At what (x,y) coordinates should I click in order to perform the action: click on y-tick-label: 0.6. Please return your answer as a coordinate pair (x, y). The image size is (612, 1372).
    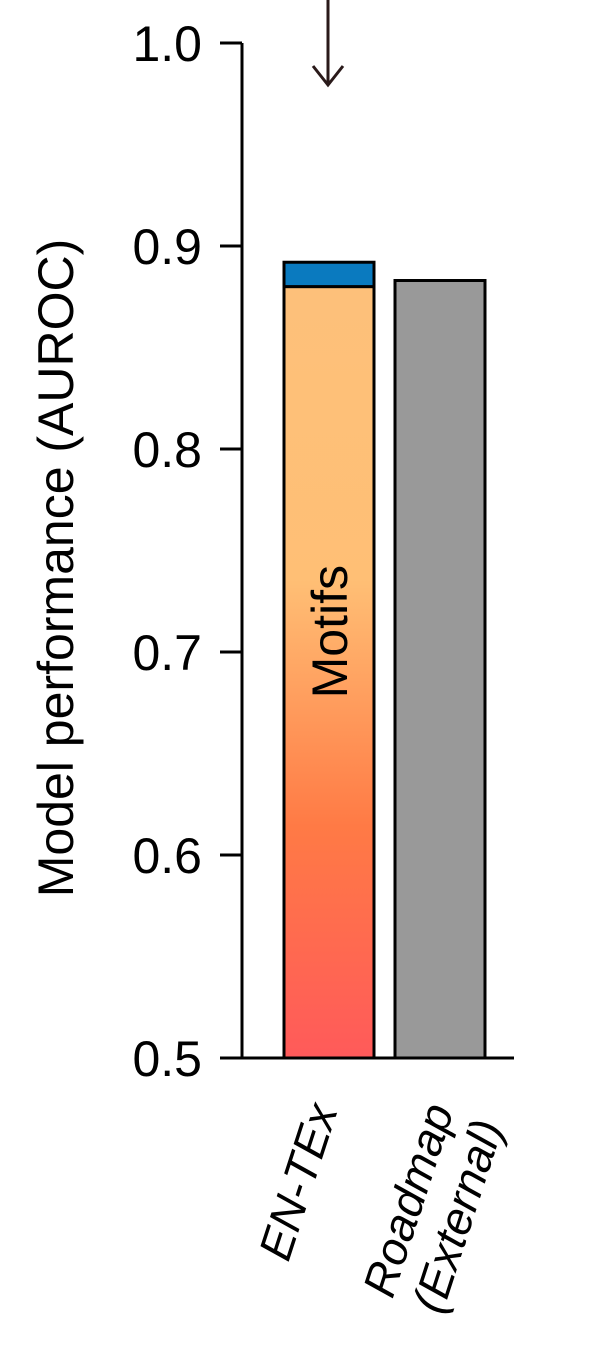
    Looking at the image, I should click on (167, 856).